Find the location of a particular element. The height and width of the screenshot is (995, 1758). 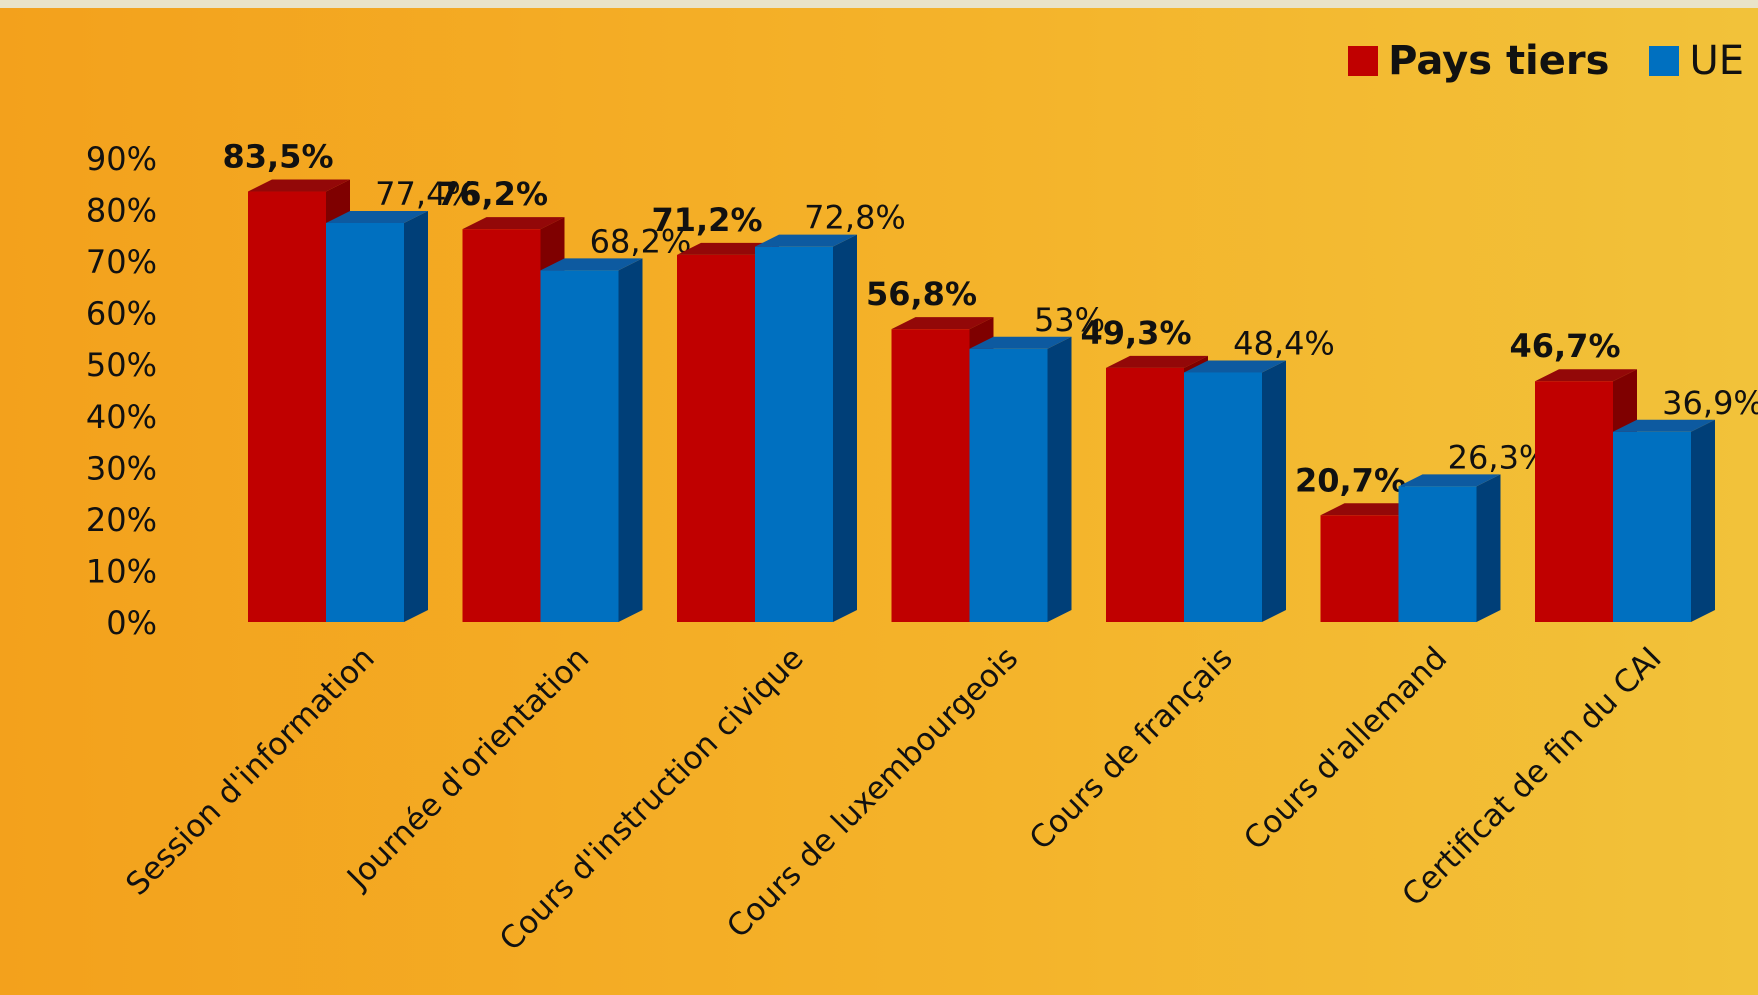

data-label: 26,3% is located at coordinates (1499, 457).